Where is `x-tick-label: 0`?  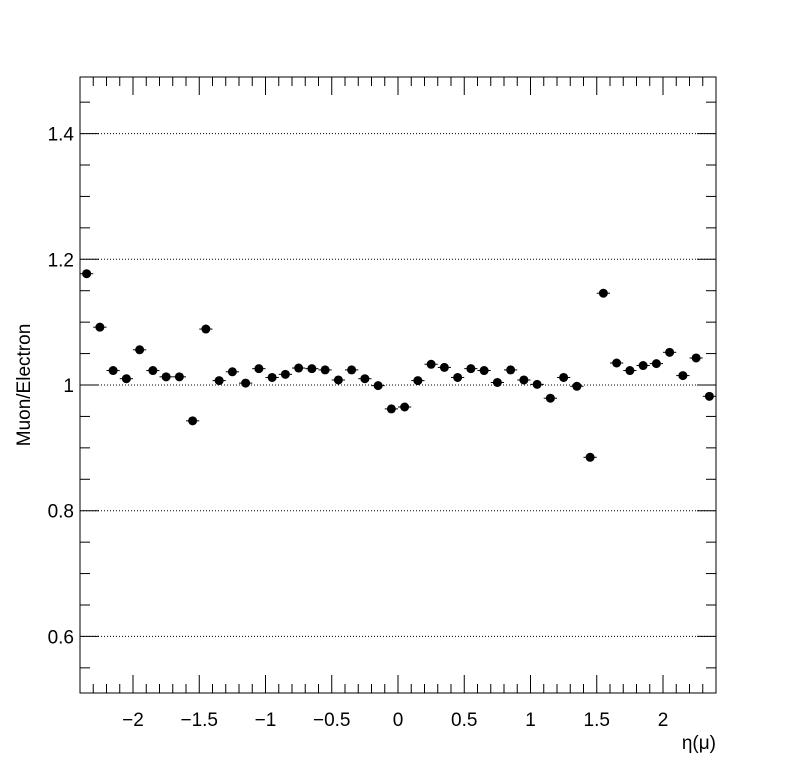 x-tick-label: 0 is located at coordinates (398, 720).